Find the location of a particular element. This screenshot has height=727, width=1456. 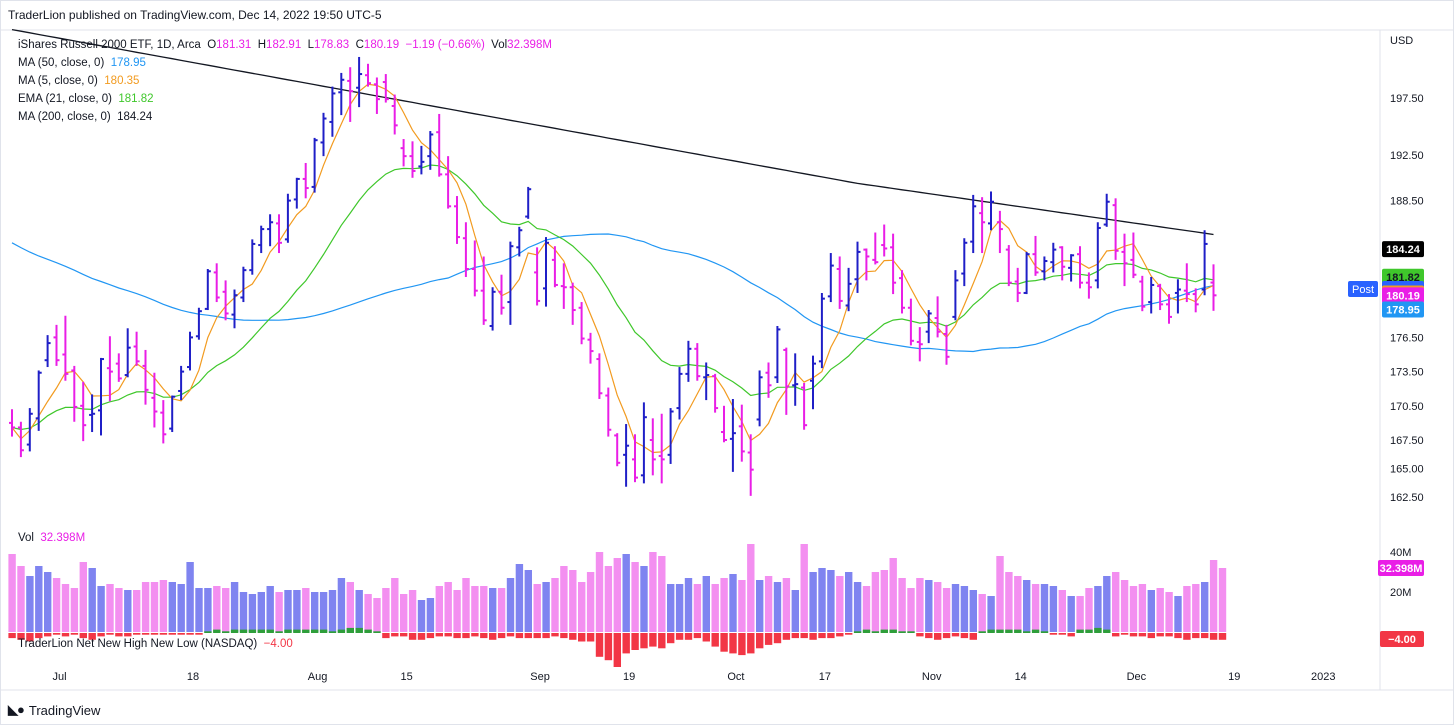

legend-ema21-row: EMA (21, close, 0) 181.82 is located at coordinates (285, 99).